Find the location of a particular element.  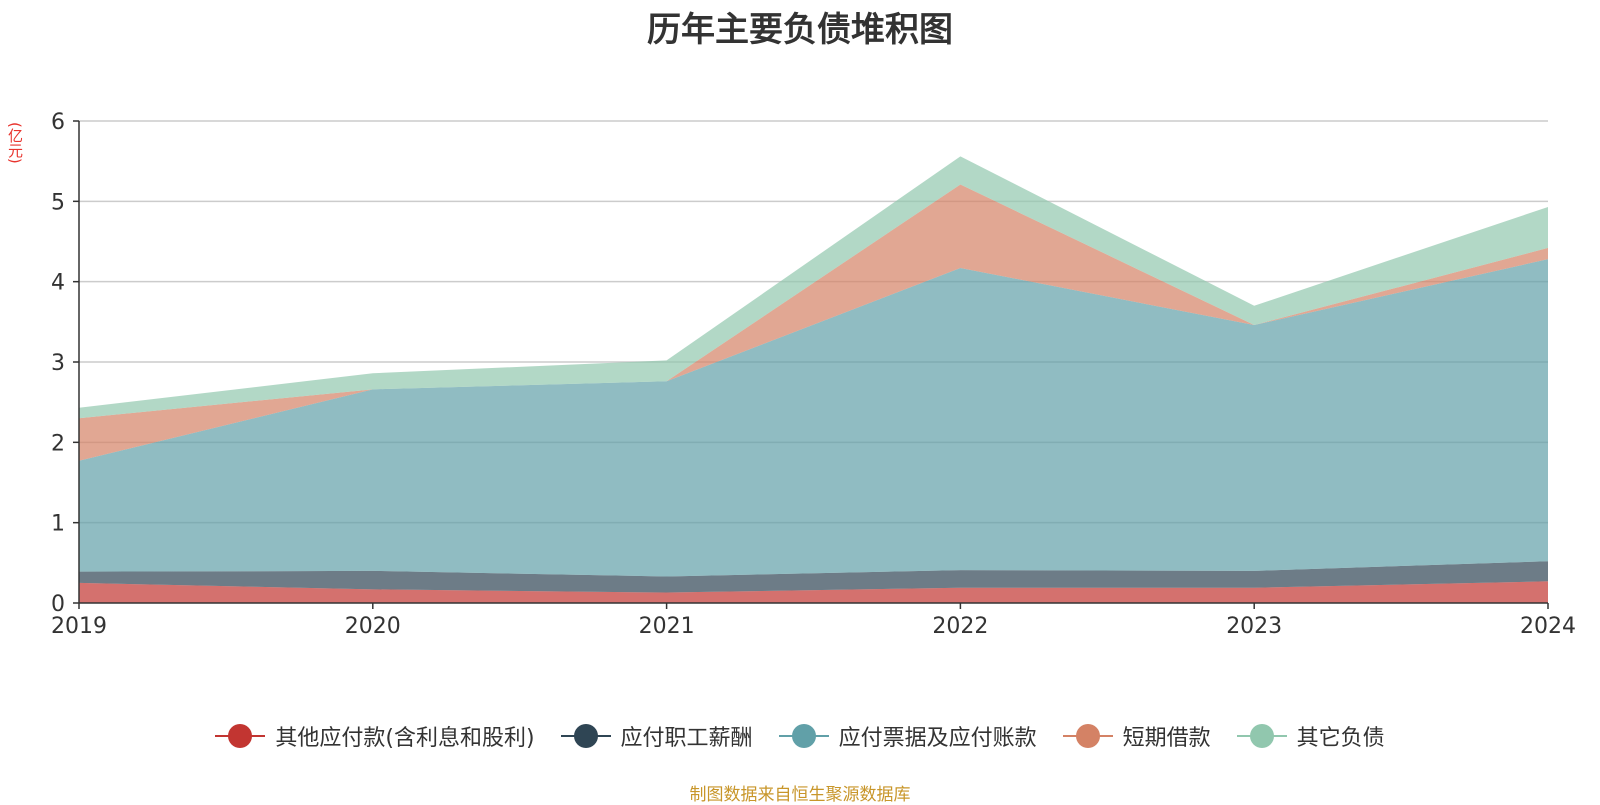

x-tick-label: 2023 is located at coordinates (1254, 626).